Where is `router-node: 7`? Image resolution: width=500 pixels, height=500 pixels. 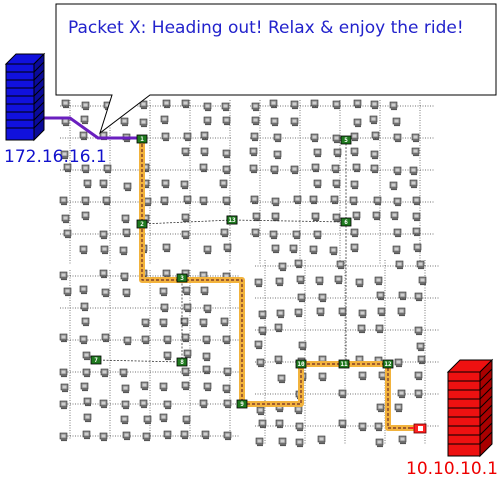
router-node: 7 is located at coordinates (96, 360).